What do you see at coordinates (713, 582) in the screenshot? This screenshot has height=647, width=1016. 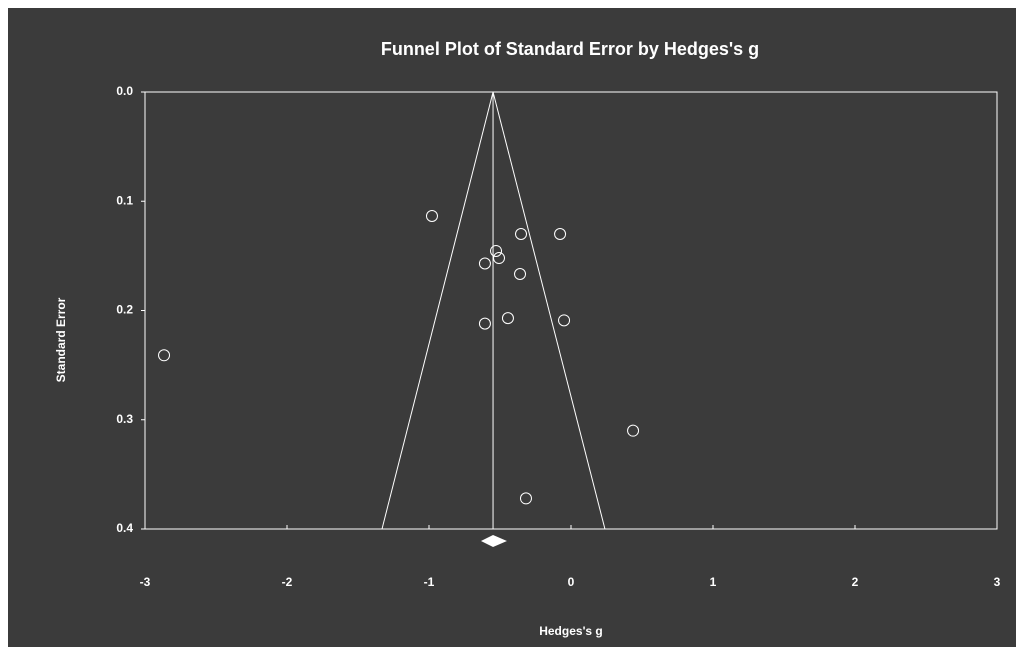 I see `x-tick-label: 1` at bounding box center [713, 582].